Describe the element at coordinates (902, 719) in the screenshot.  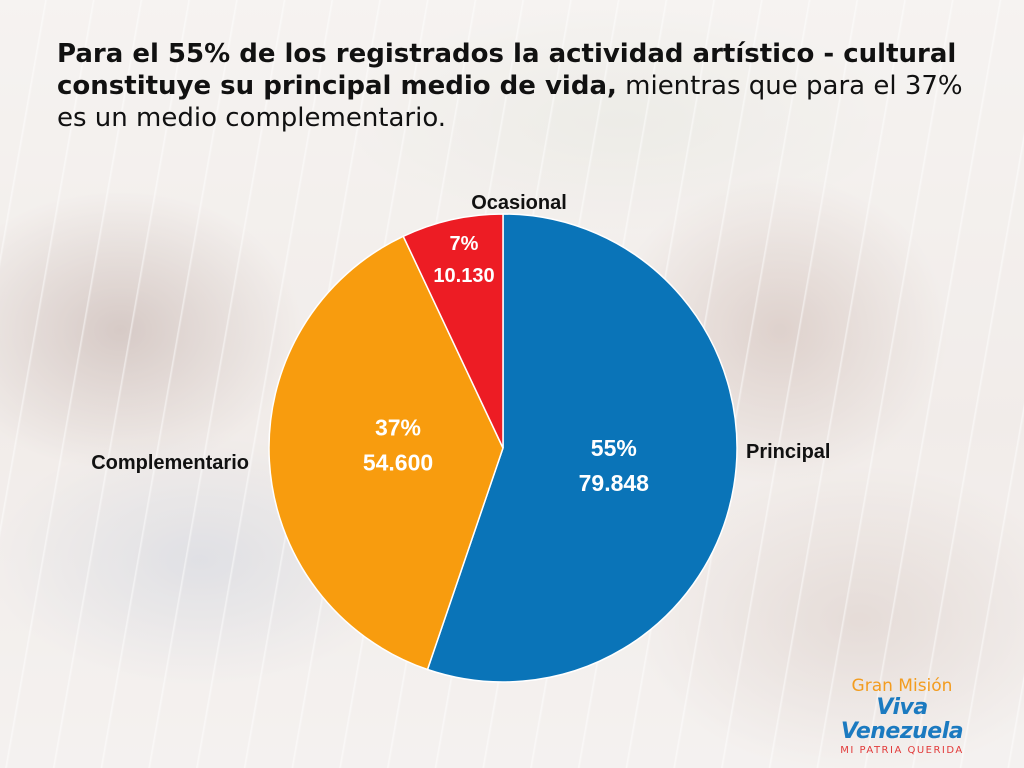
I see `logo-line-2: Viva Venezuela` at that location.